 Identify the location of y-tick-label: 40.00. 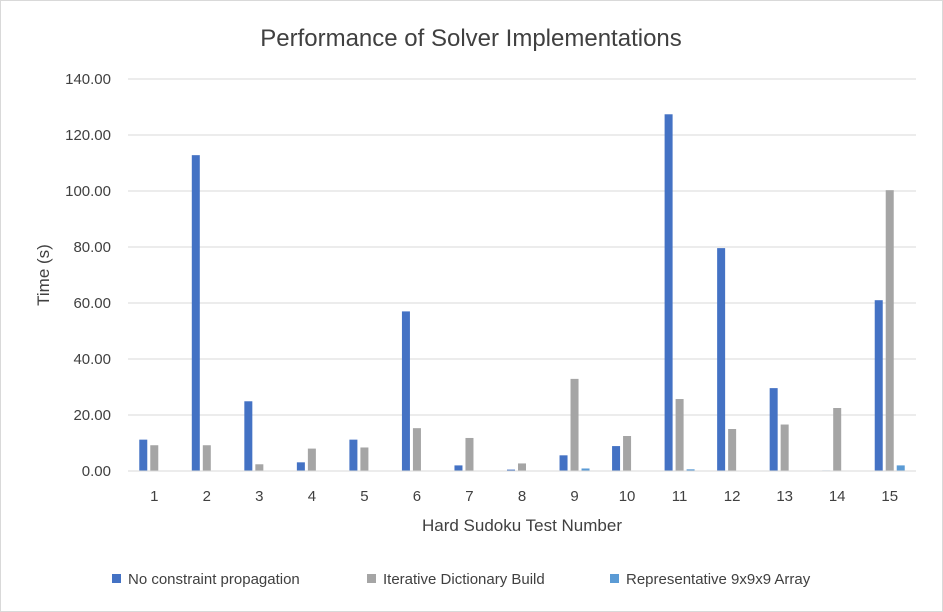
(92, 359).